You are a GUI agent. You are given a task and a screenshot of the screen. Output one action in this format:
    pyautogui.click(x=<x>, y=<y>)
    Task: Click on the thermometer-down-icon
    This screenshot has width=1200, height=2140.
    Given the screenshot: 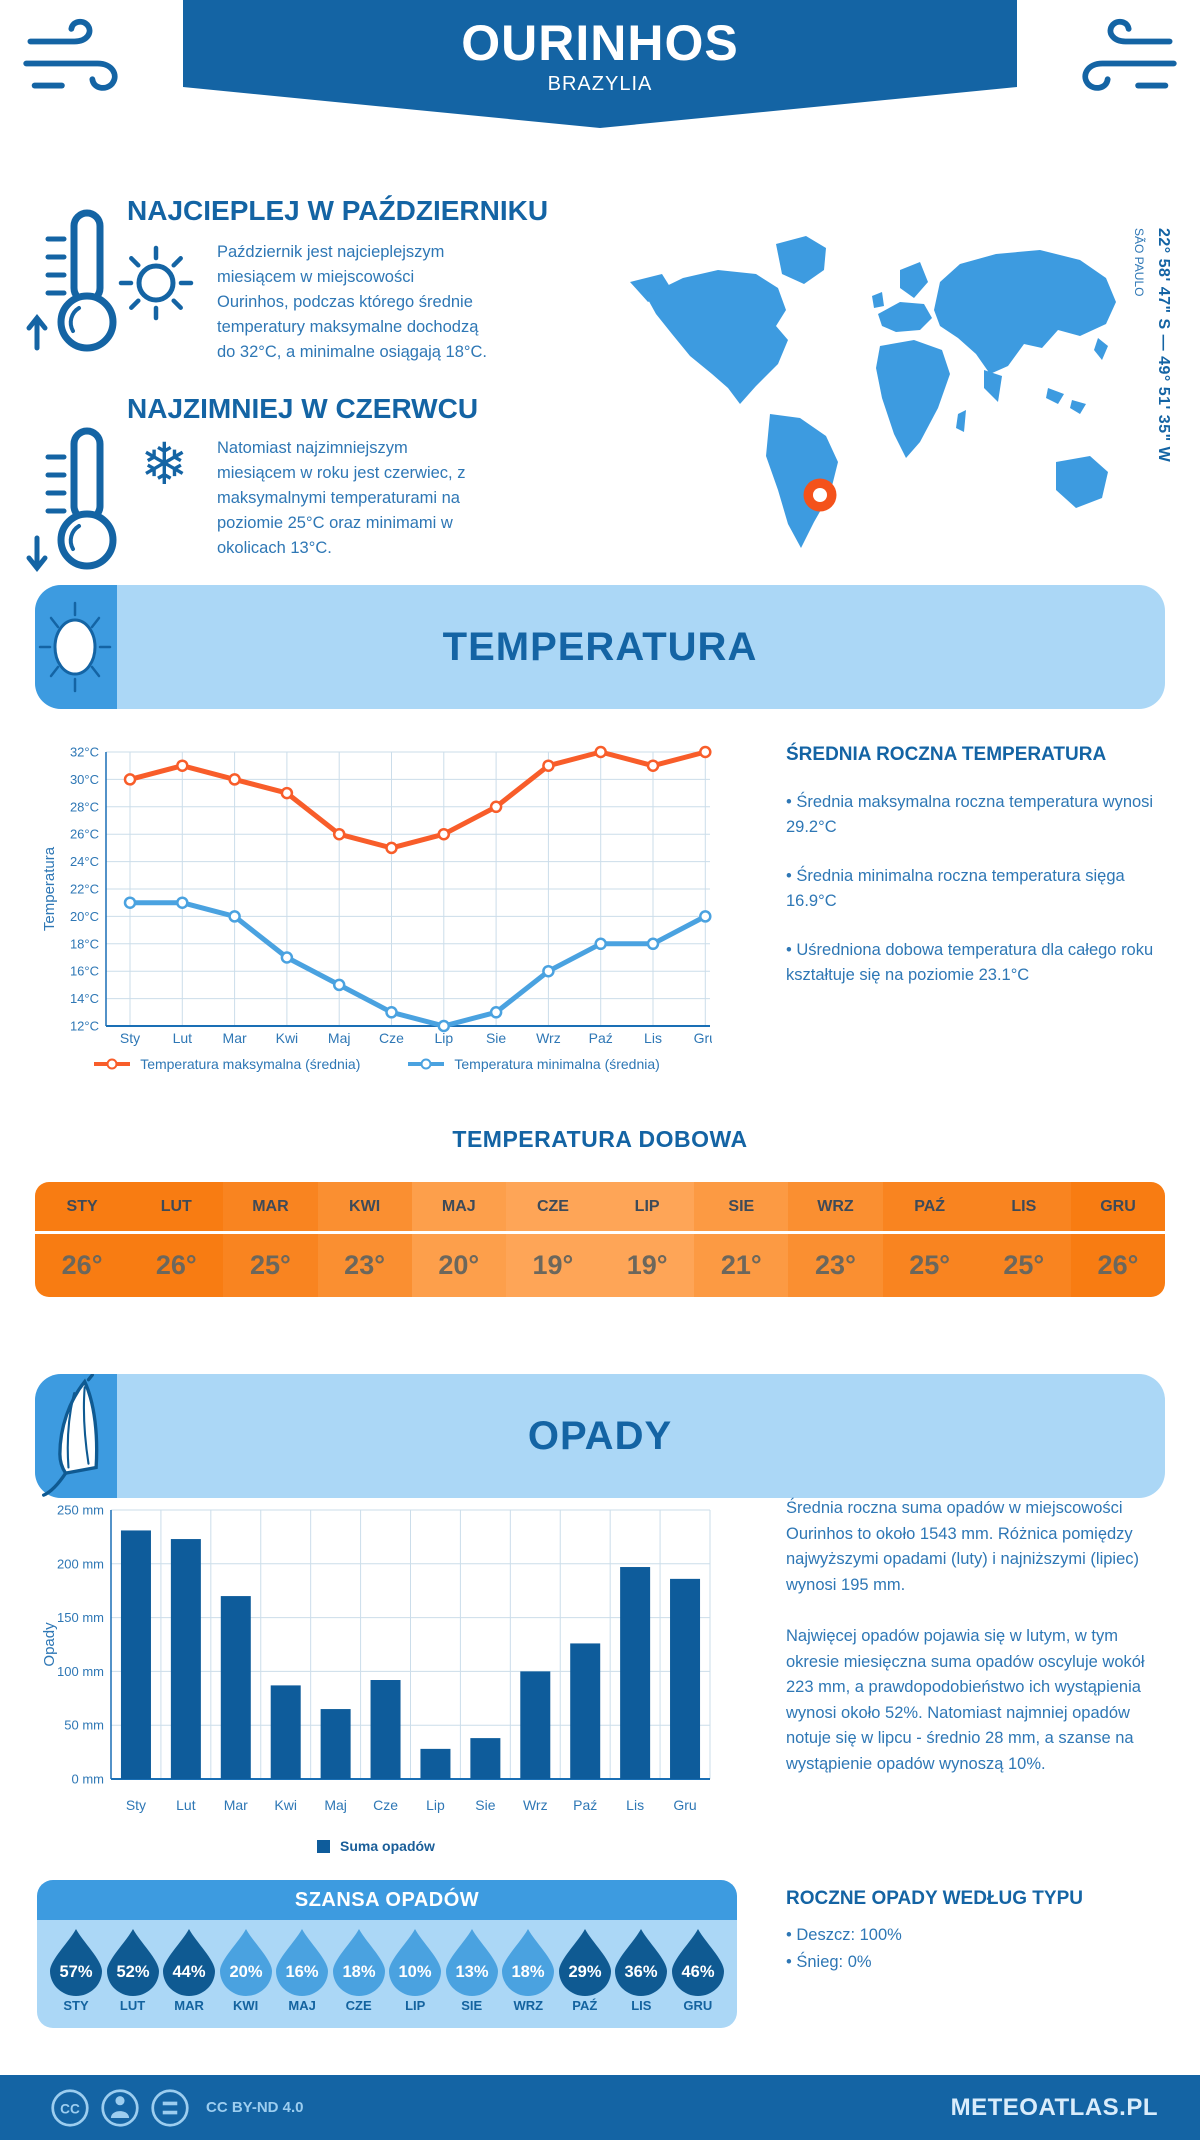 What is the action you would take?
    pyautogui.click(x=71, y=500)
    